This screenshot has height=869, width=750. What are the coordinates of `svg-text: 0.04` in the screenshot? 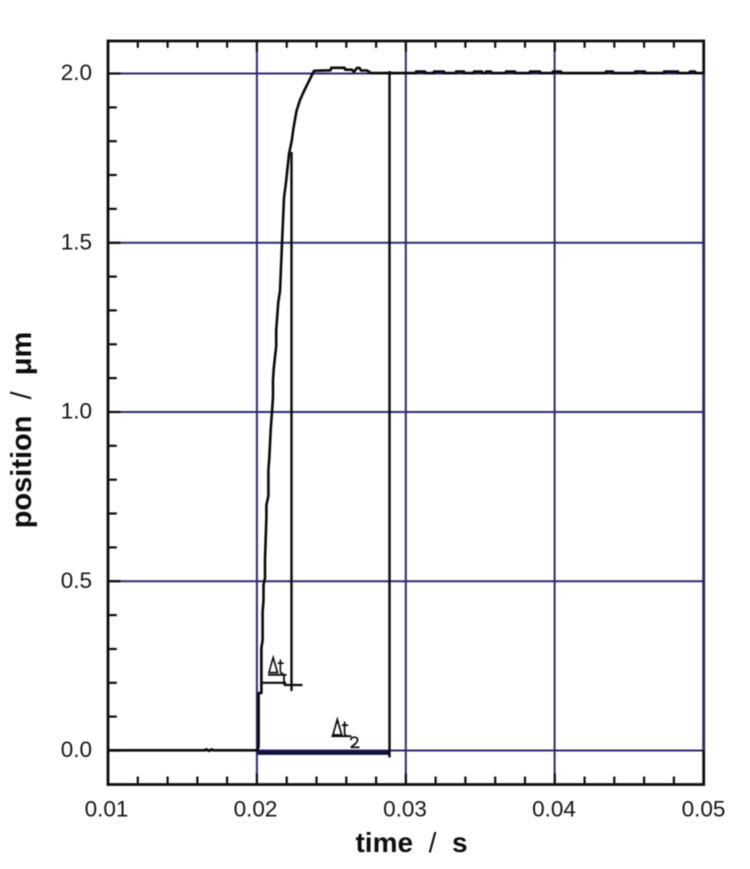 It's located at (554, 809).